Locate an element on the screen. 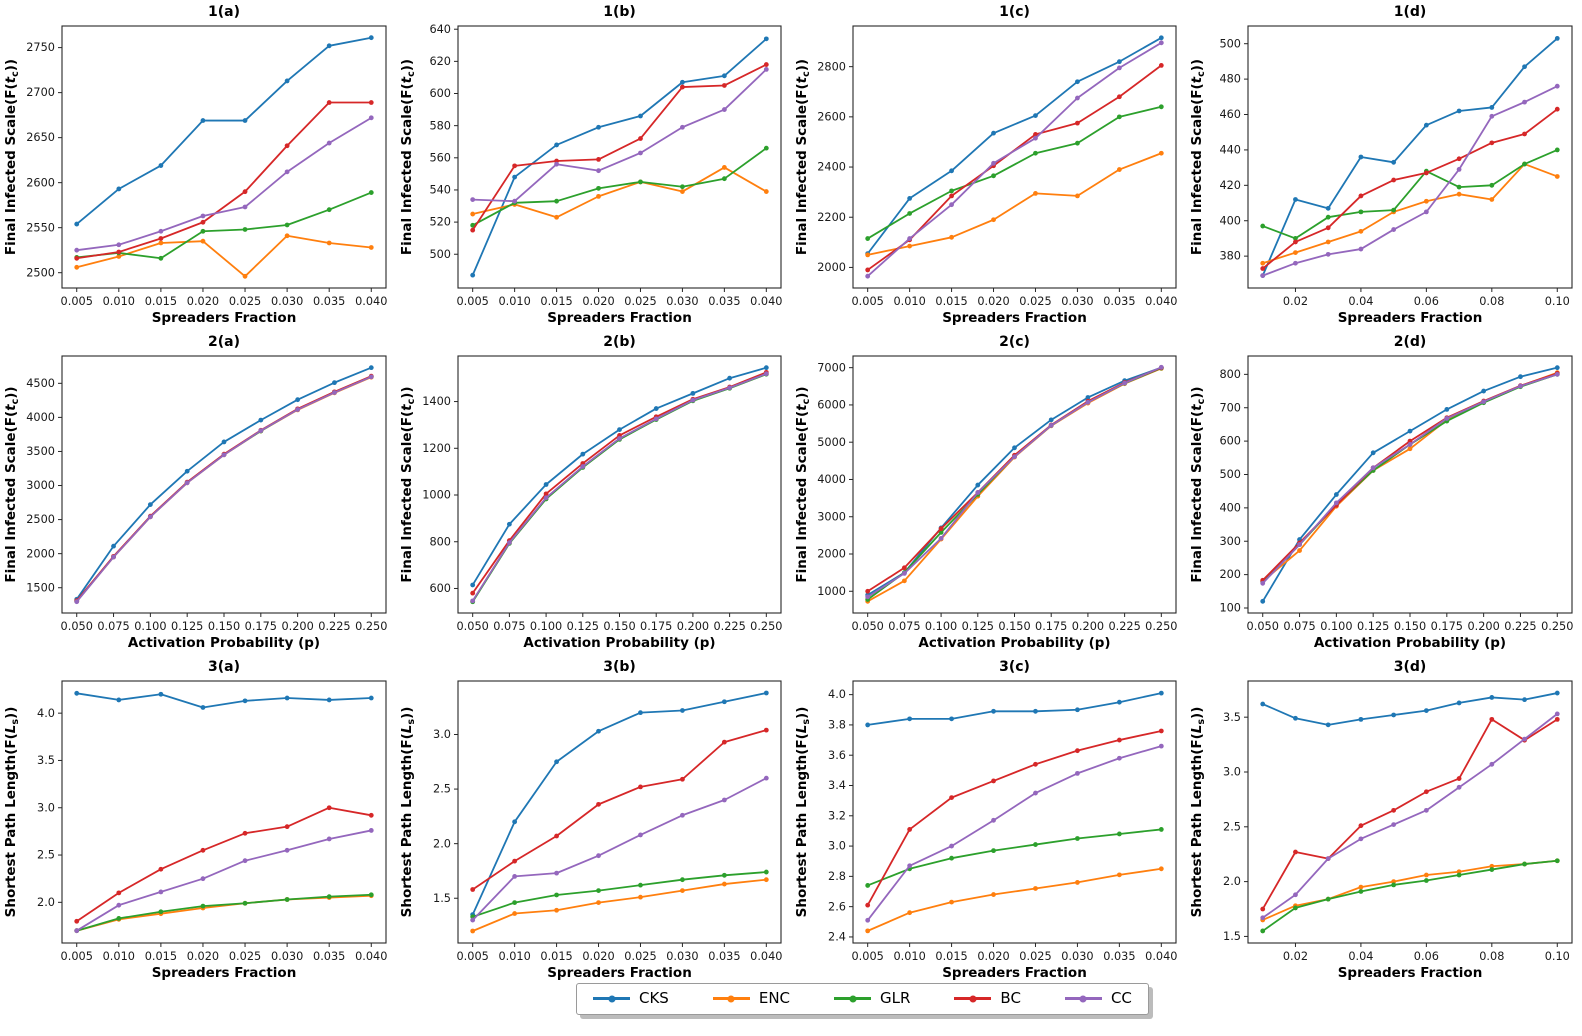 Image resolution: width=1582 pixels, height=1036 pixels. y-tick-label: 600 is located at coordinates (1230, 441).